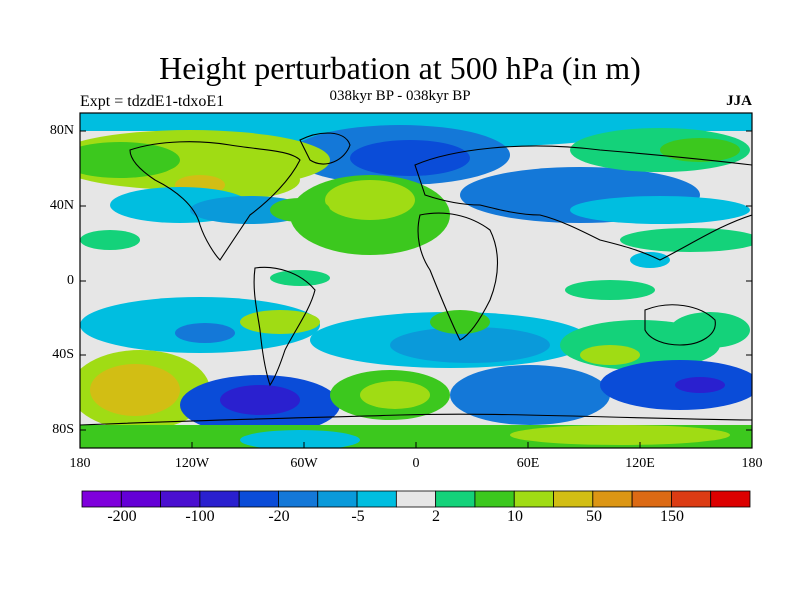  I want to click on lon-tick-180e: 180, so click(752, 463).